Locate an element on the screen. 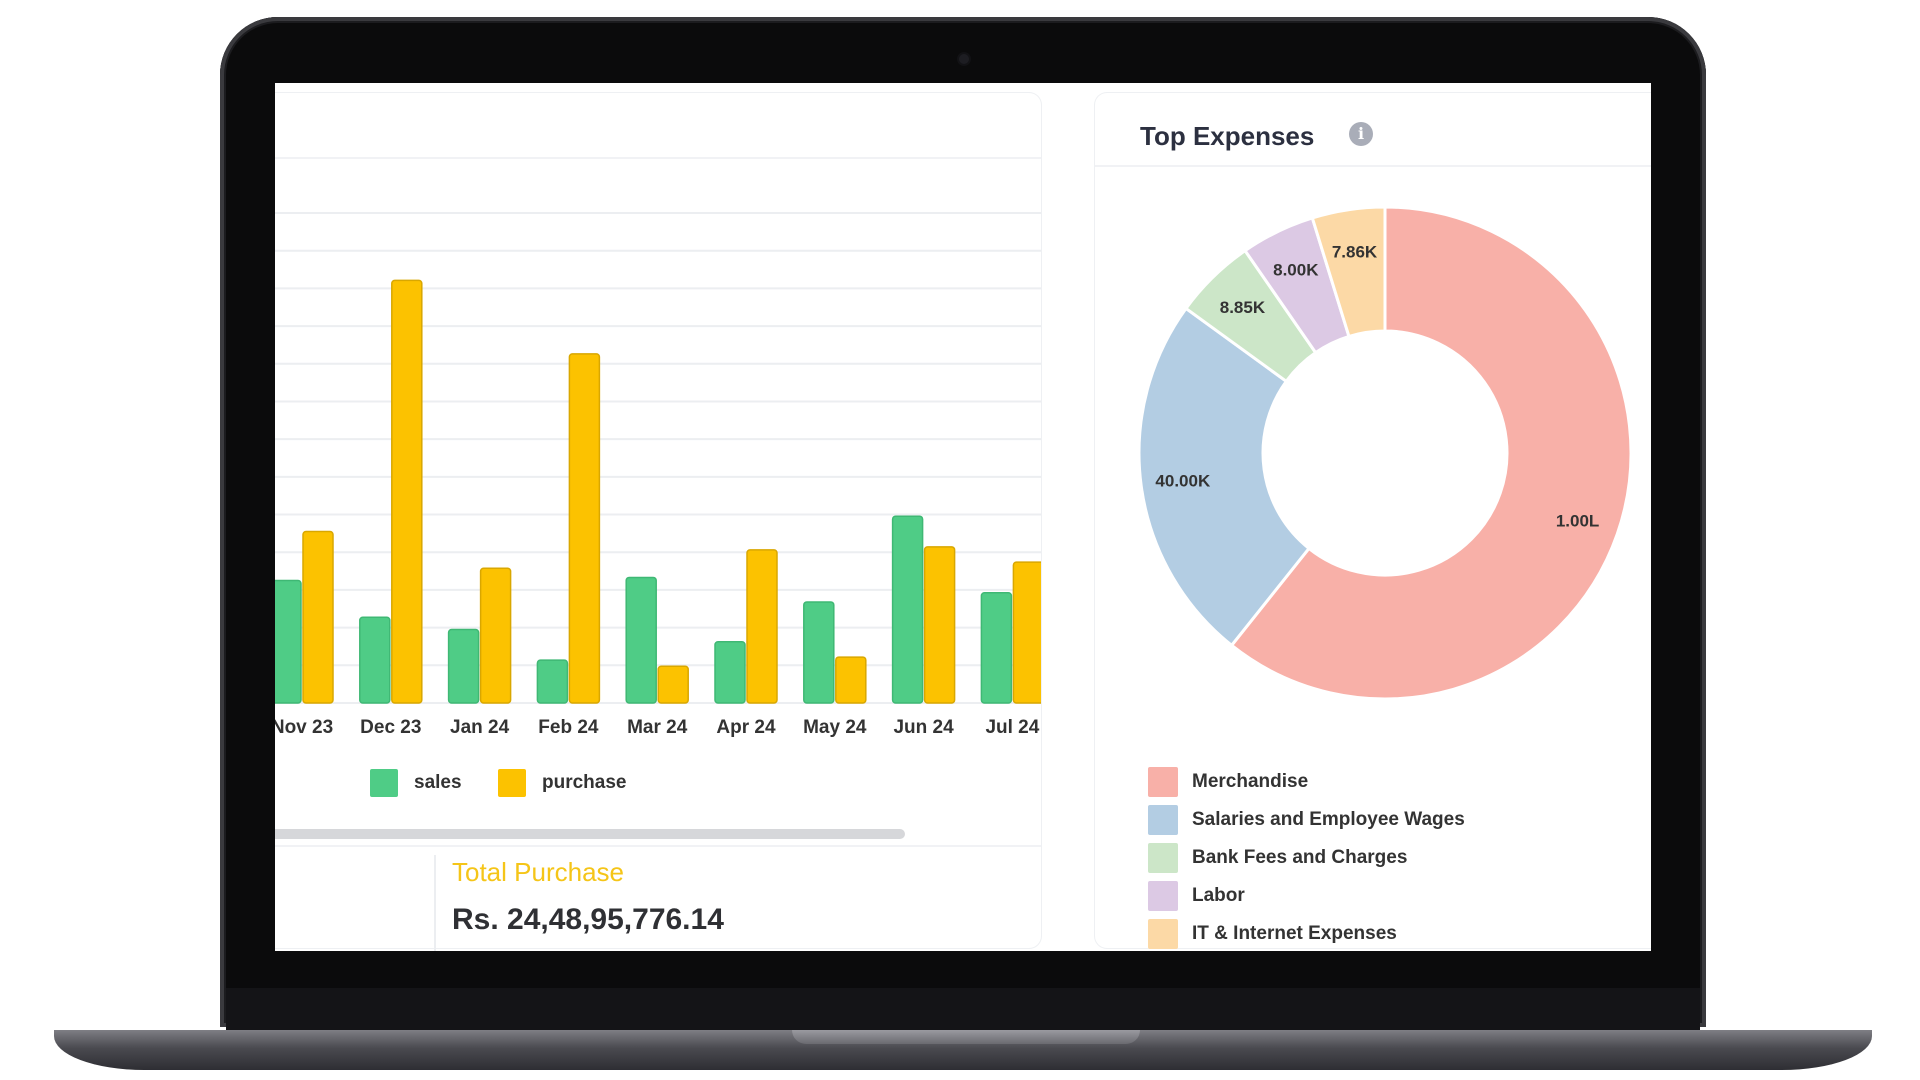 Image resolution: width=1920 pixels, height=1080 pixels. legend-item-salaries-and-employee-wages: Salaries and Employee Wages is located at coordinates (1306, 820).